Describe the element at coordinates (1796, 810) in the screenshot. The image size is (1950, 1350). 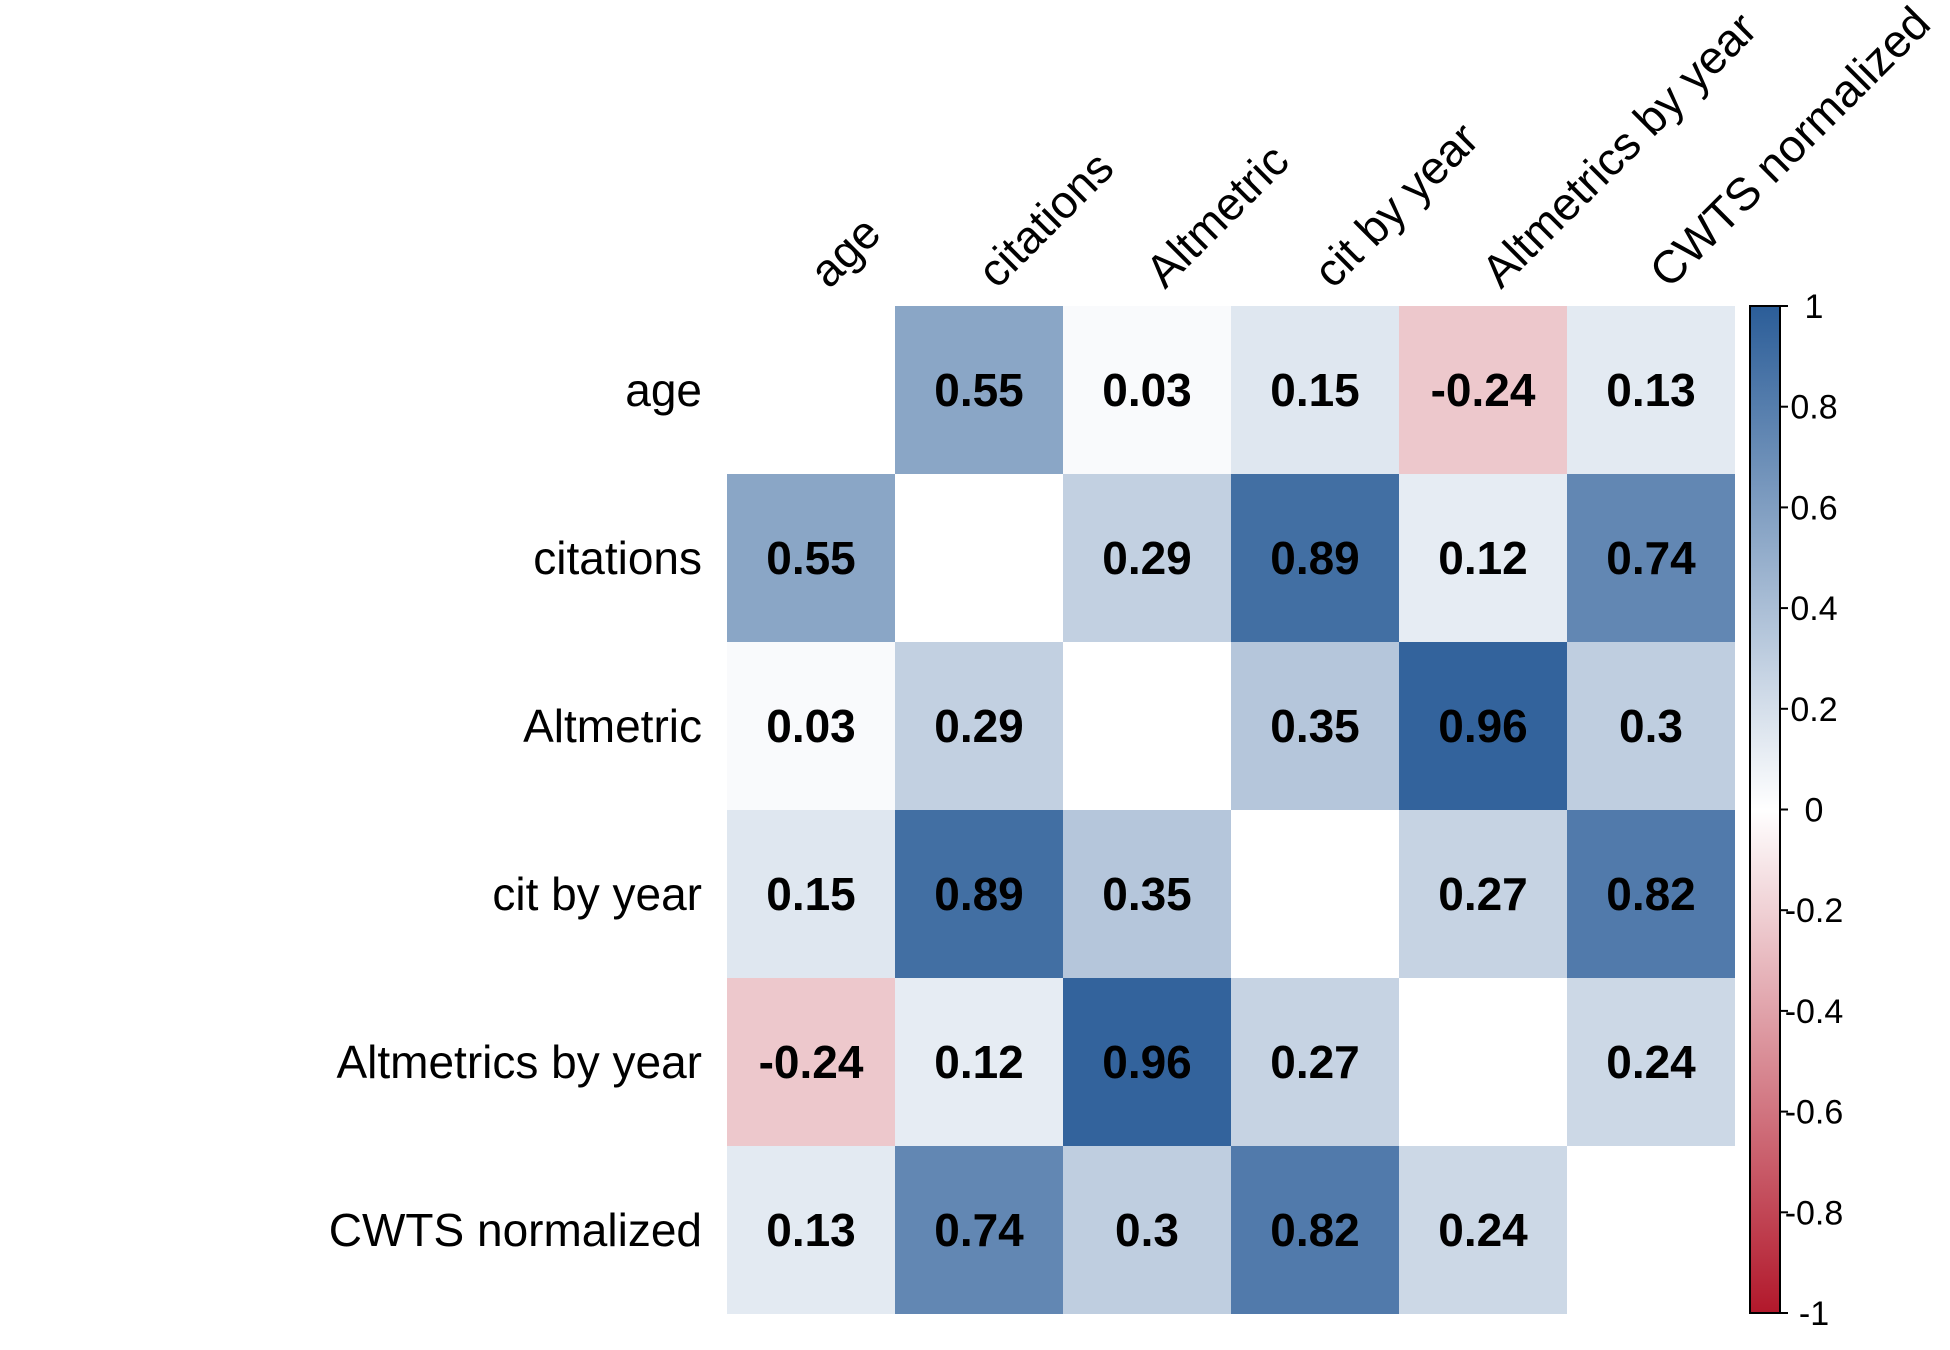
I see `color-legend: 1 0.8 0.6 0.4 0.2 0 -0.2 -0.4 -0.6 -0.8 -1` at that location.